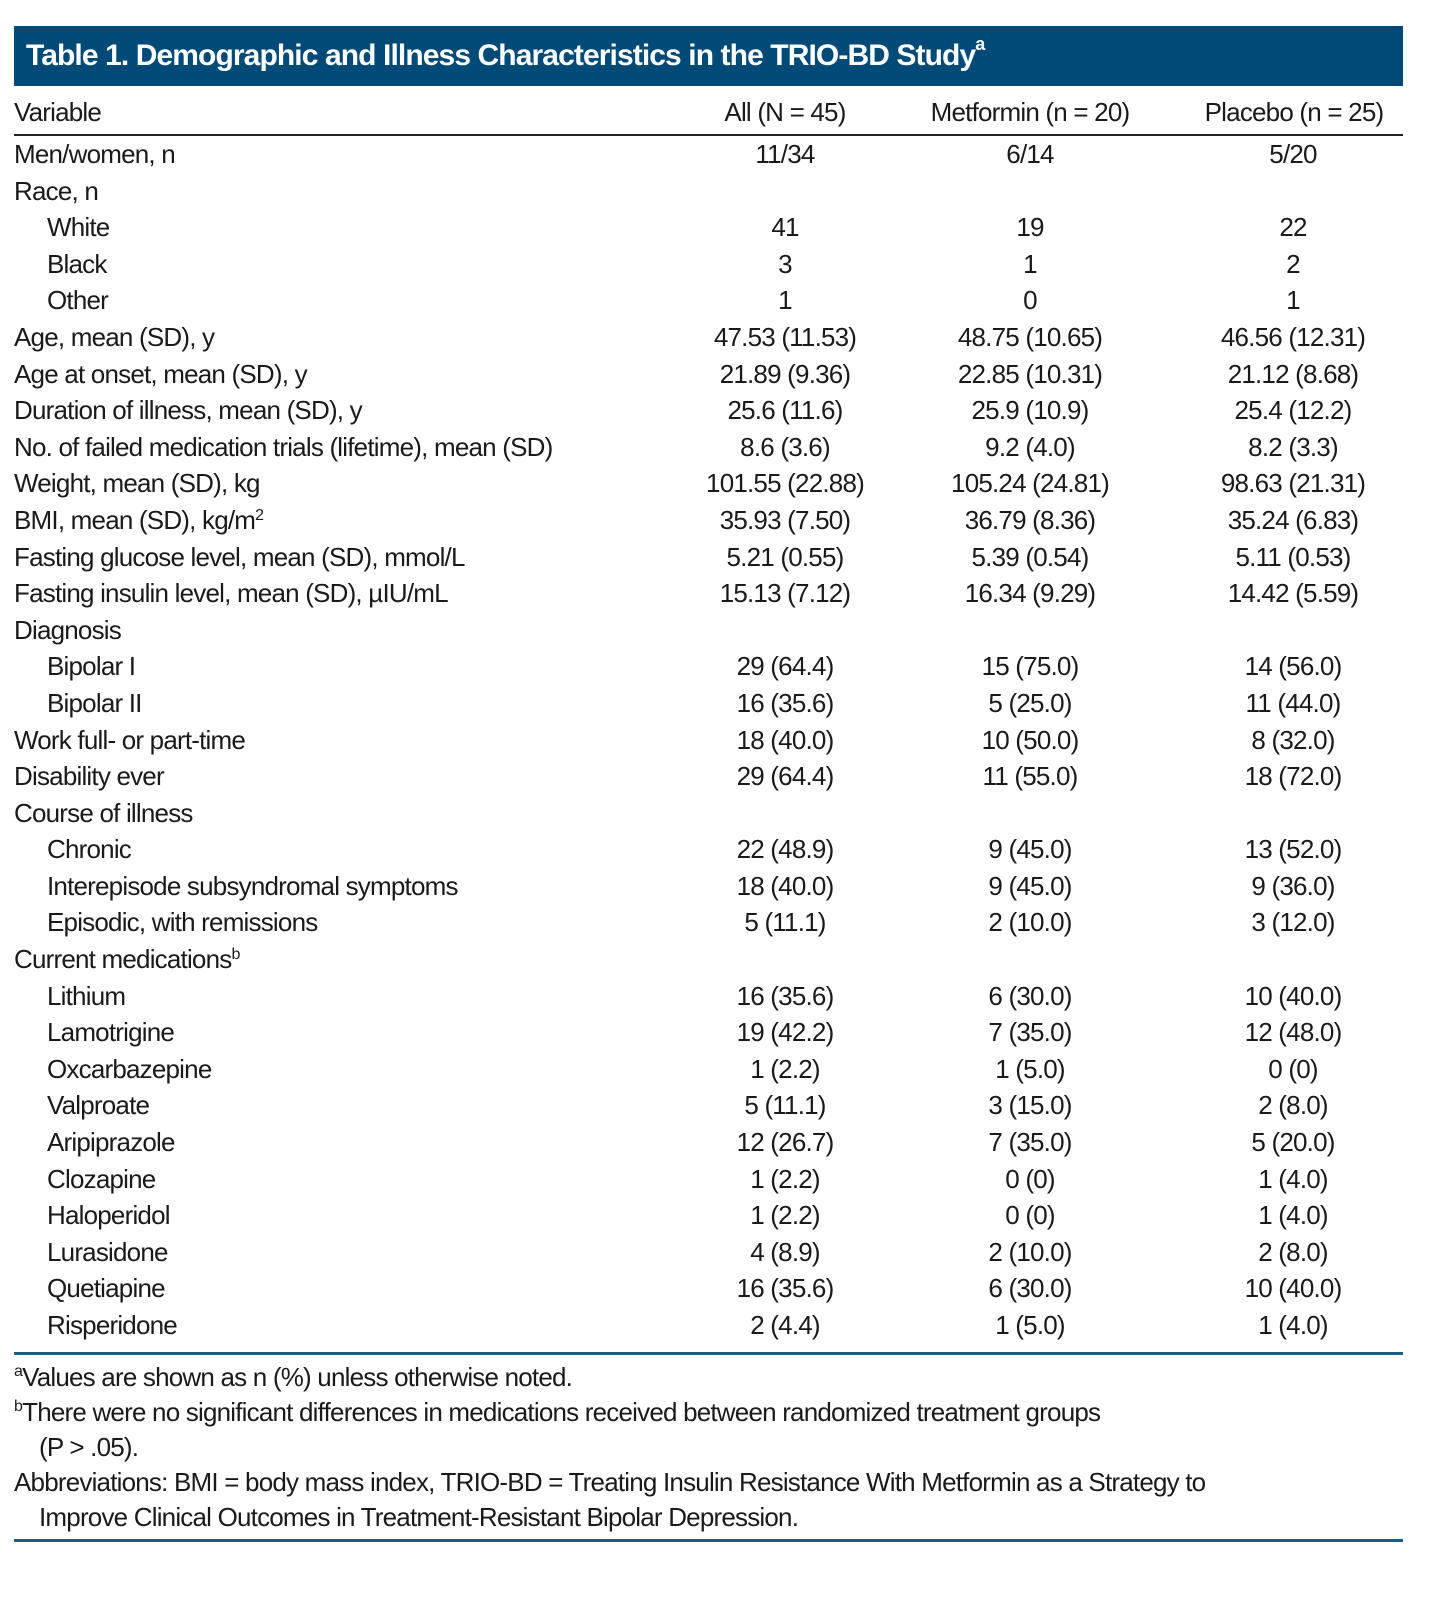  What do you see at coordinates (98, 1105) in the screenshot?
I see `row-label: Valproate` at bounding box center [98, 1105].